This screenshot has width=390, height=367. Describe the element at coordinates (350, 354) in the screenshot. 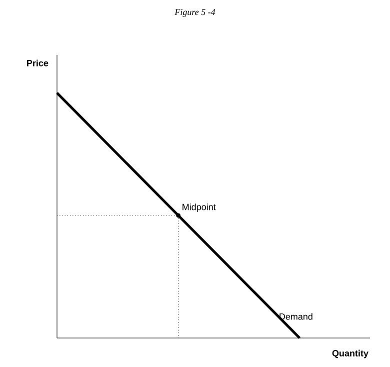

I see `x-axis-title: Quantity` at that location.